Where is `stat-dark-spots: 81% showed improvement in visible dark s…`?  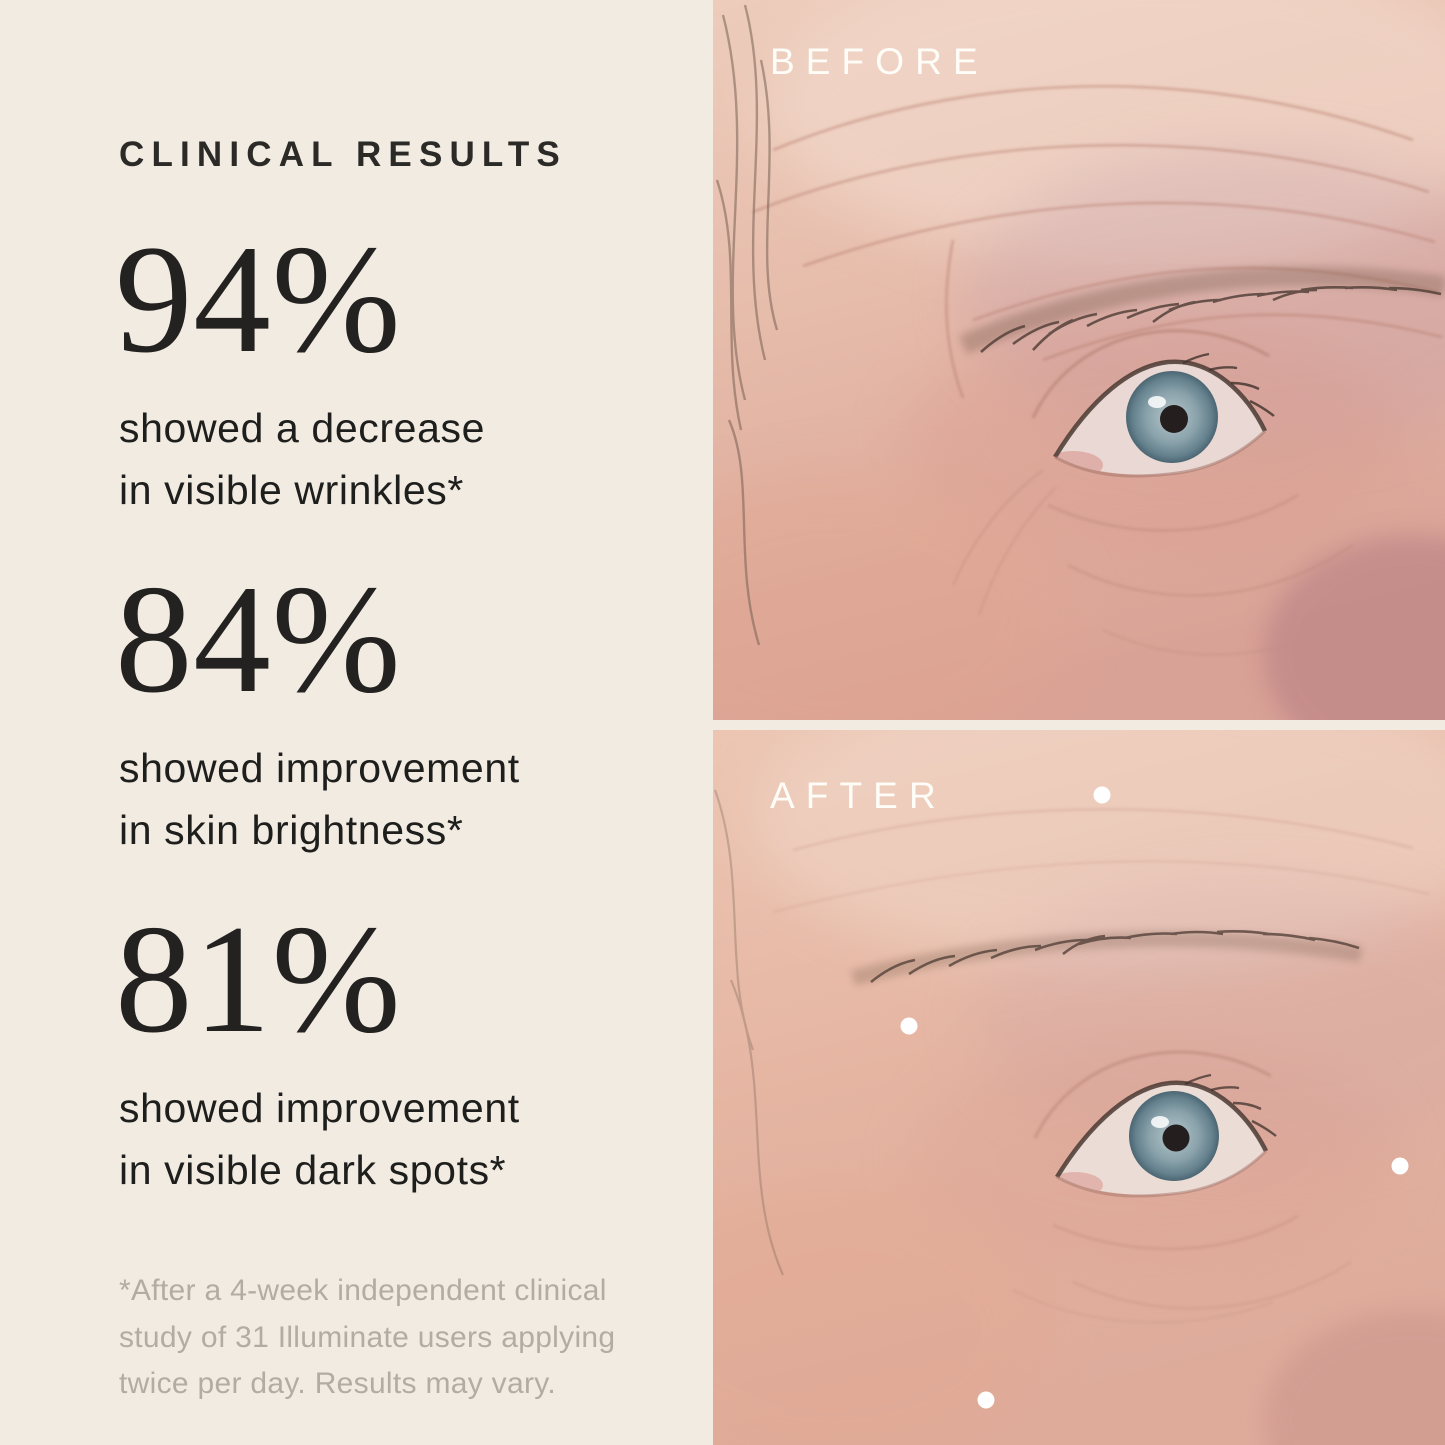 stat-dark-spots: 81% showed improvement in visible dark s… is located at coordinates (317, 1049).